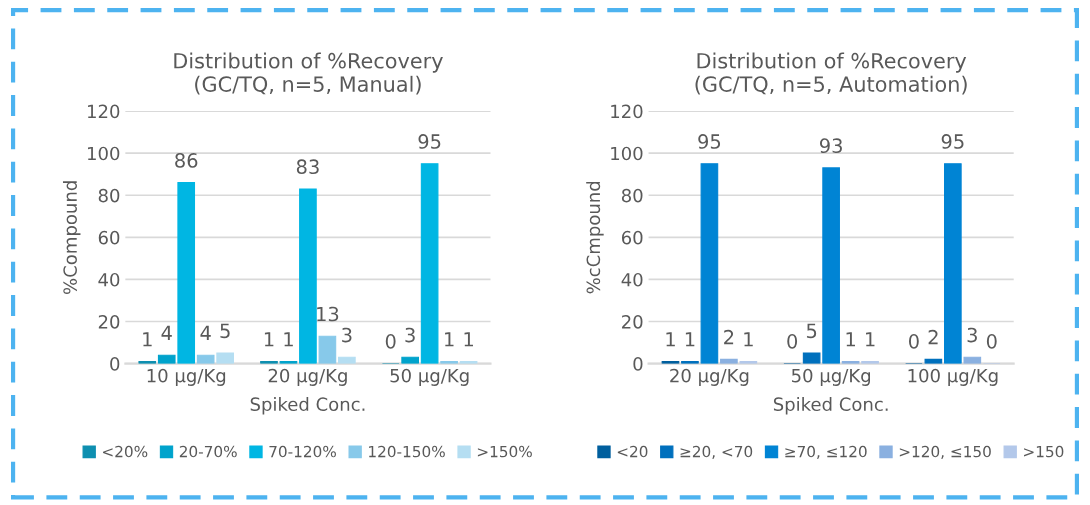 The height and width of the screenshot is (505, 1090). What do you see at coordinates (716, 452) in the screenshot?
I see `legend-label: ≥20, <70` at bounding box center [716, 452].